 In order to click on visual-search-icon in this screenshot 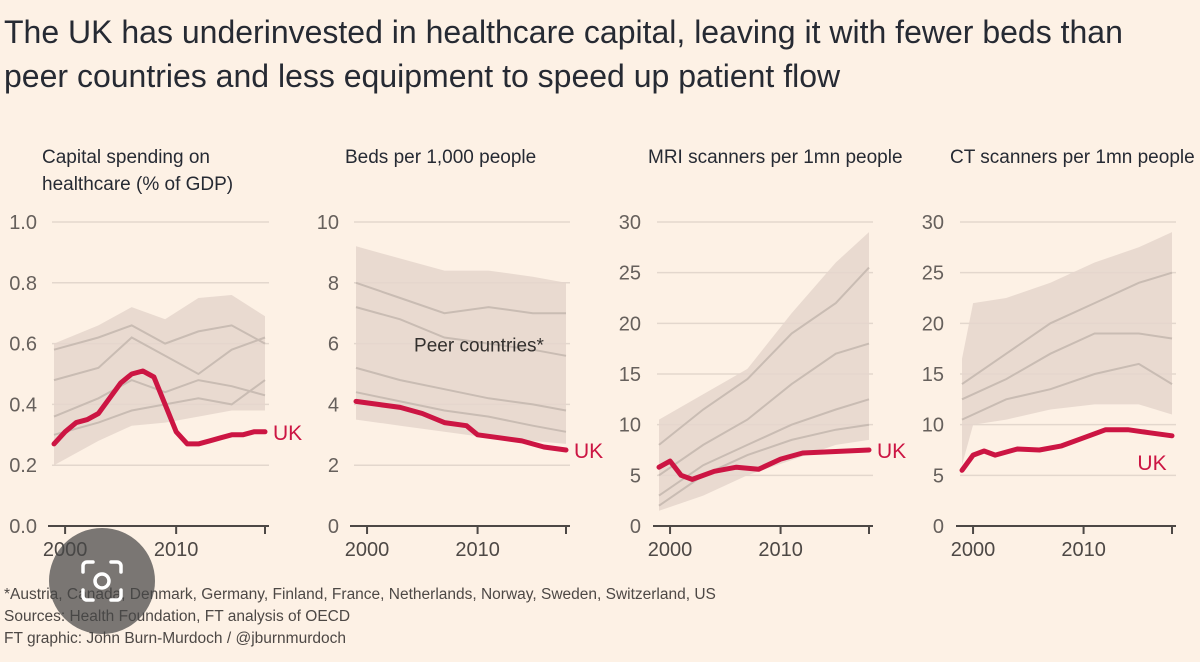, I will do `click(102, 581)`.